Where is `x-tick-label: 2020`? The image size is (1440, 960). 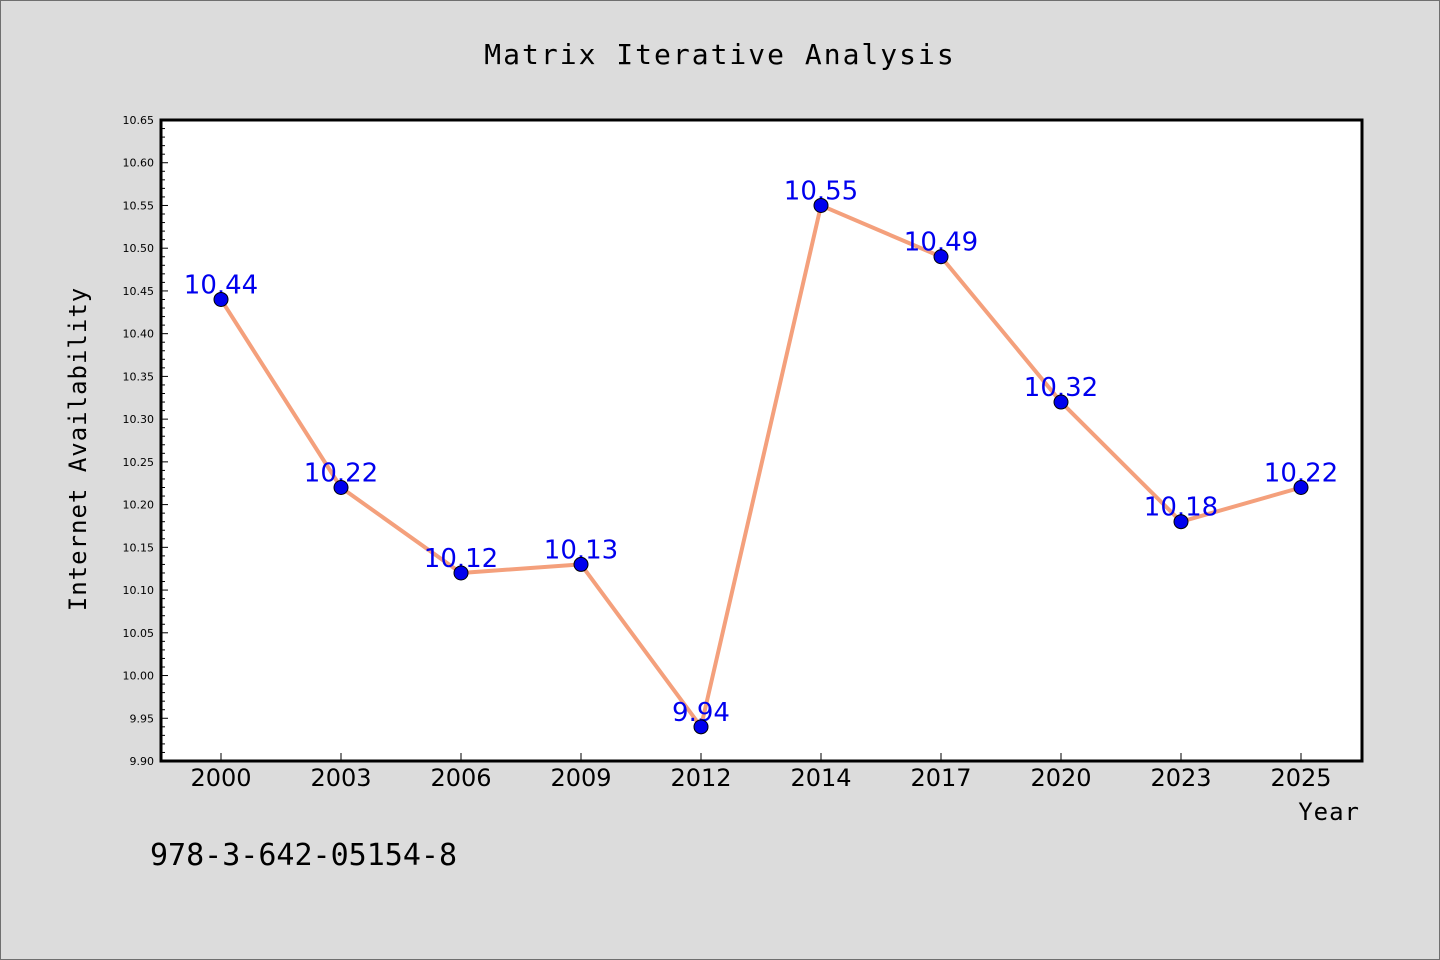 x-tick-label: 2020 is located at coordinates (1060, 778).